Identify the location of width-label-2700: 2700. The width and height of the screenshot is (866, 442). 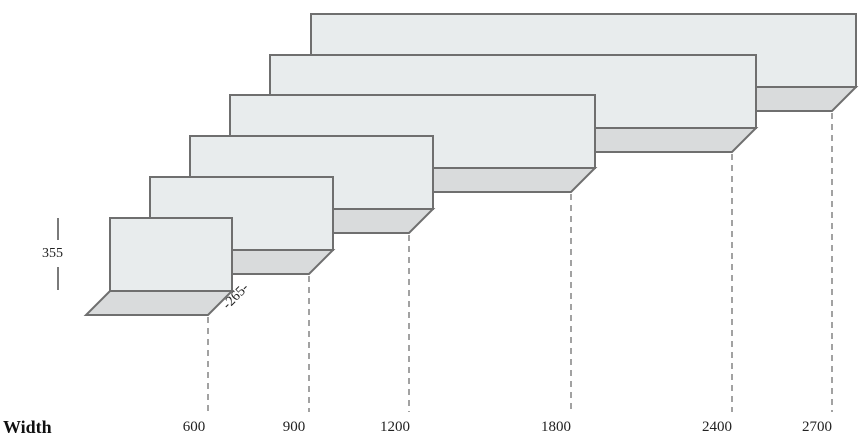
(817, 427).